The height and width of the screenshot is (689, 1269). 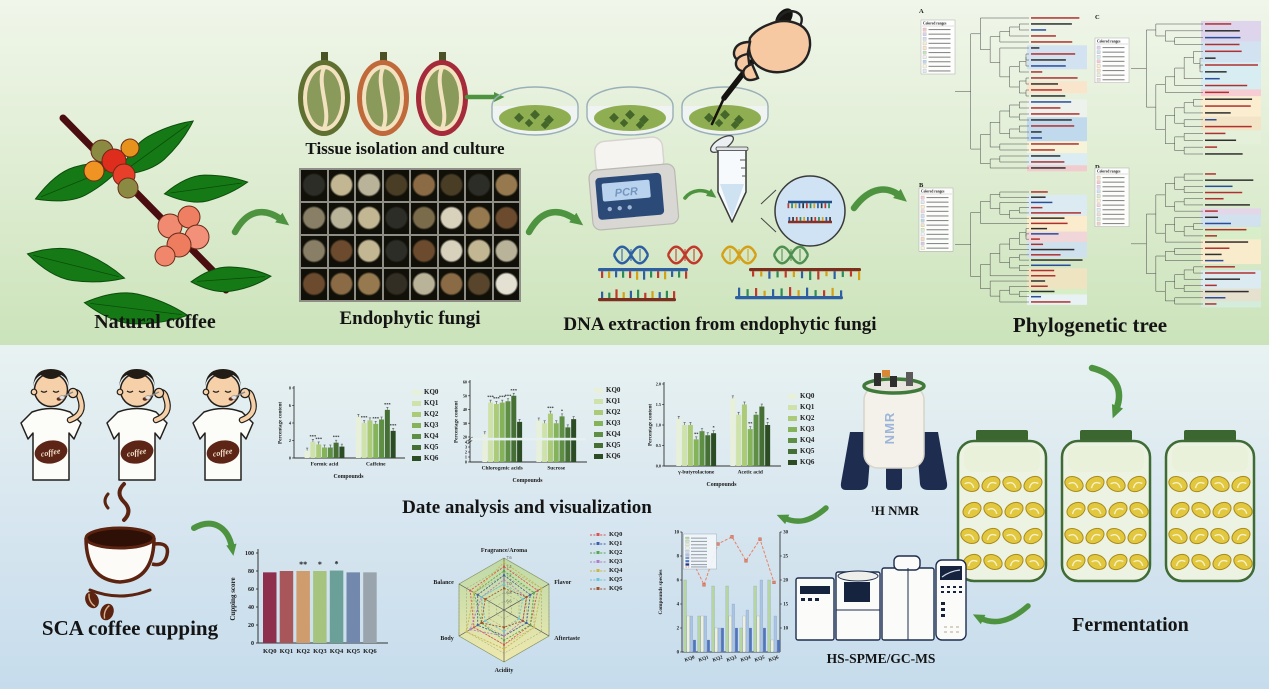 I want to click on dna-helix-icon, so click(x=739, y=255).